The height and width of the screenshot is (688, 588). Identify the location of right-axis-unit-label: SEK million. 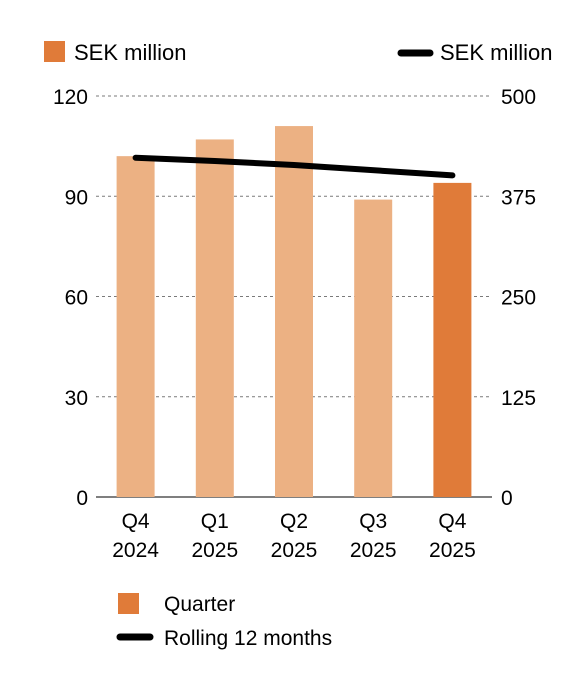
(496, 52).